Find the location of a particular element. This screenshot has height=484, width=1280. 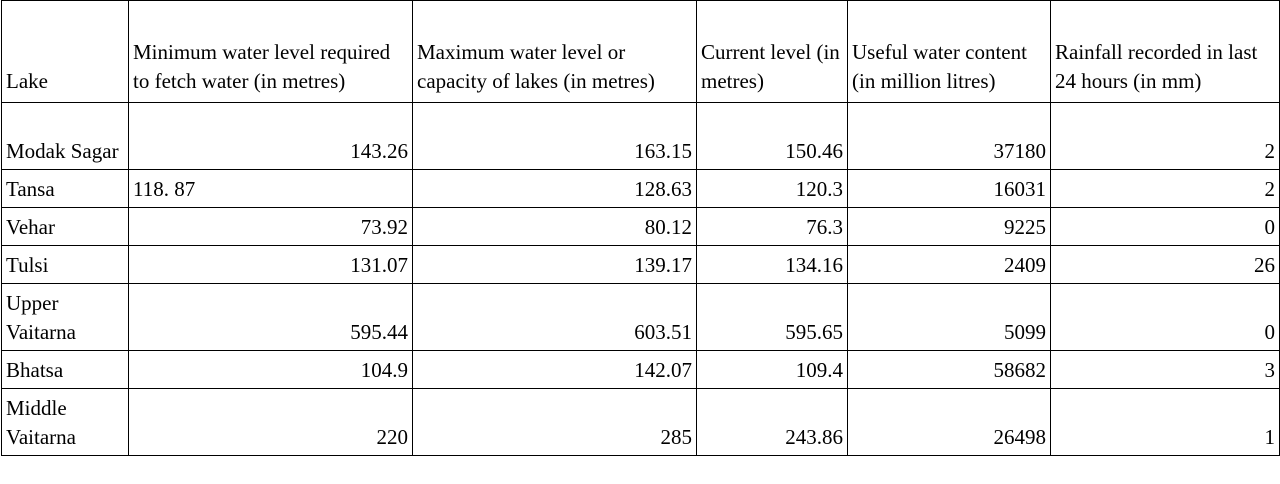

maximum-level-cell: 163.15 is located at coordinates (554, 136).